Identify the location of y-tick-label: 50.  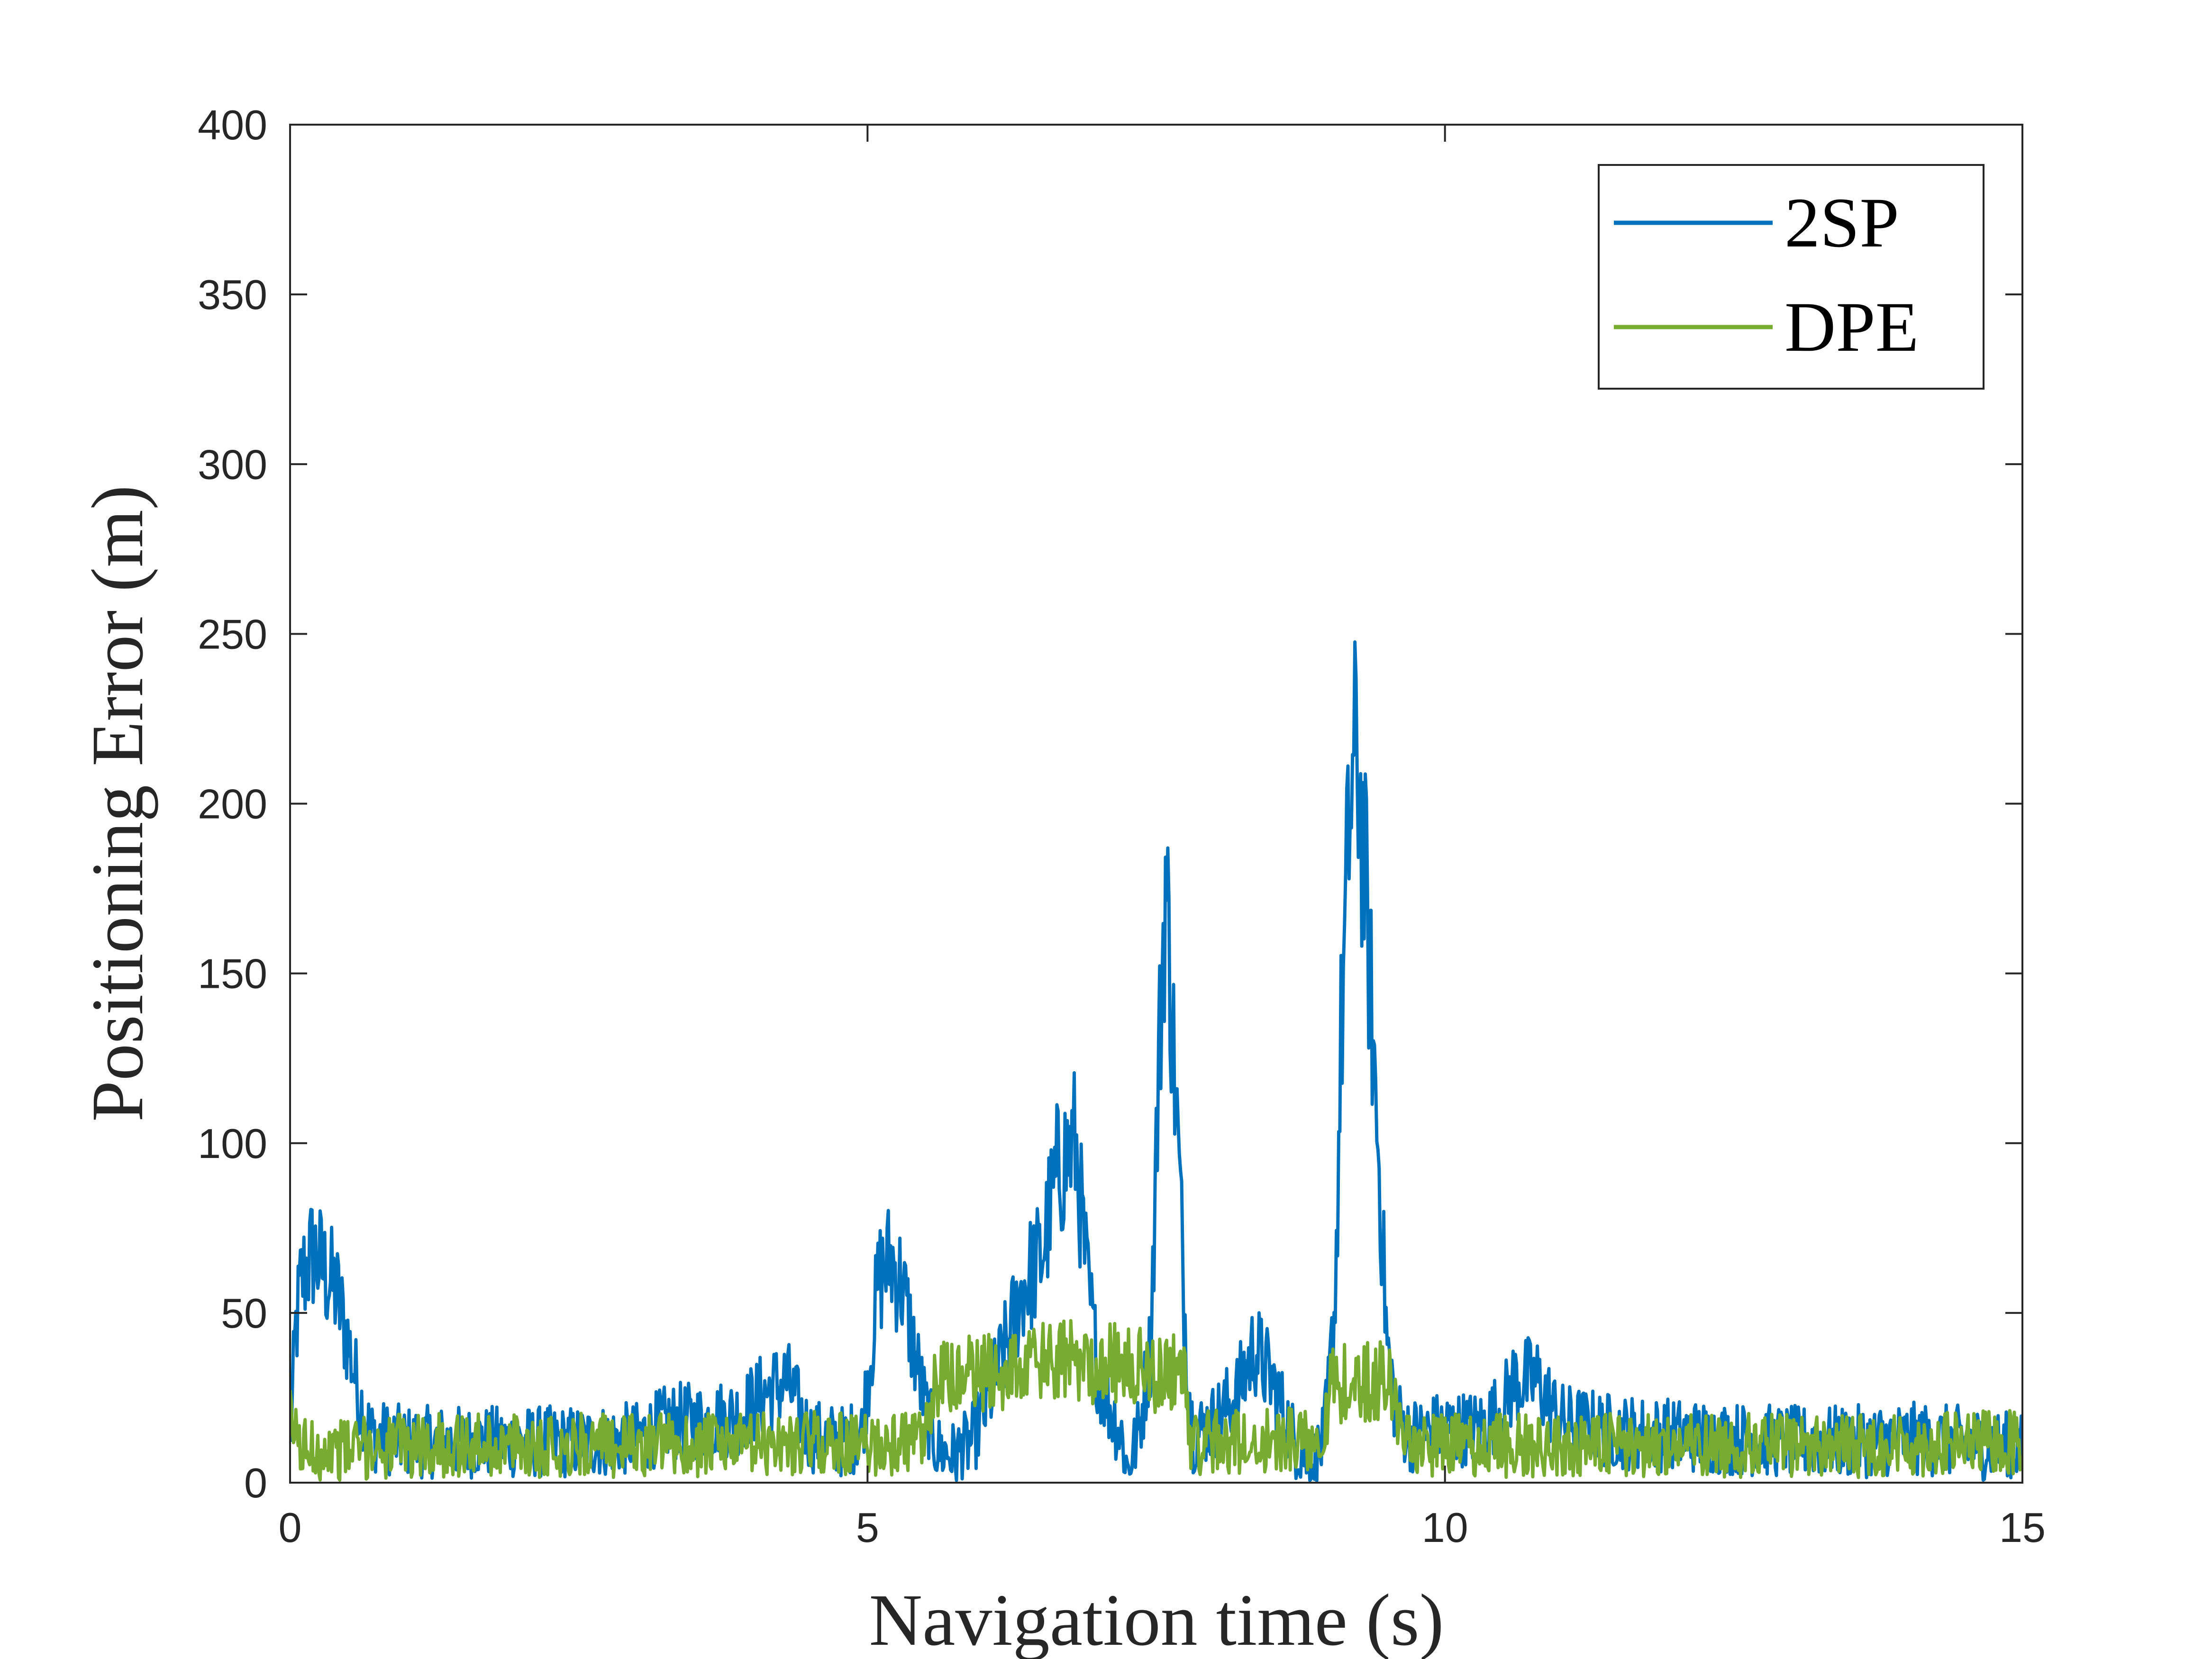
(244, 1313).